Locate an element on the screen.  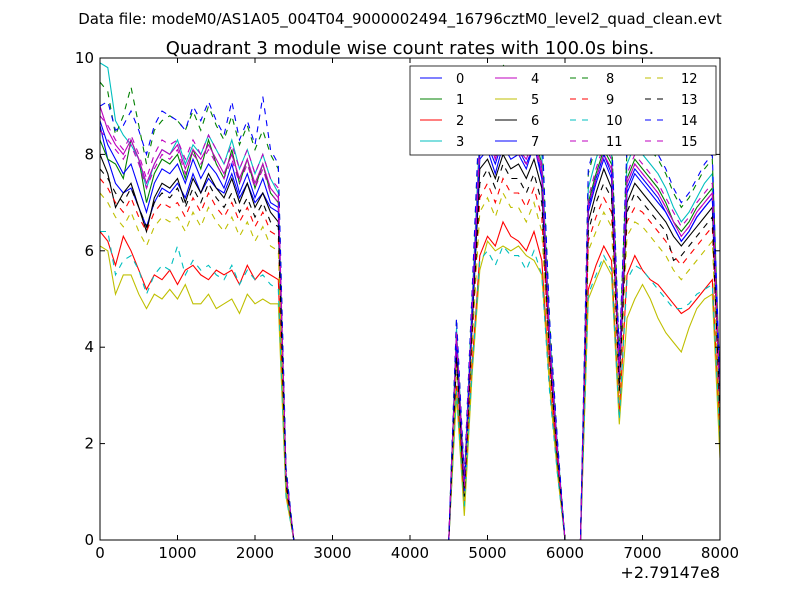
legend-label-0: 0 is located at coordinates (460, 79).